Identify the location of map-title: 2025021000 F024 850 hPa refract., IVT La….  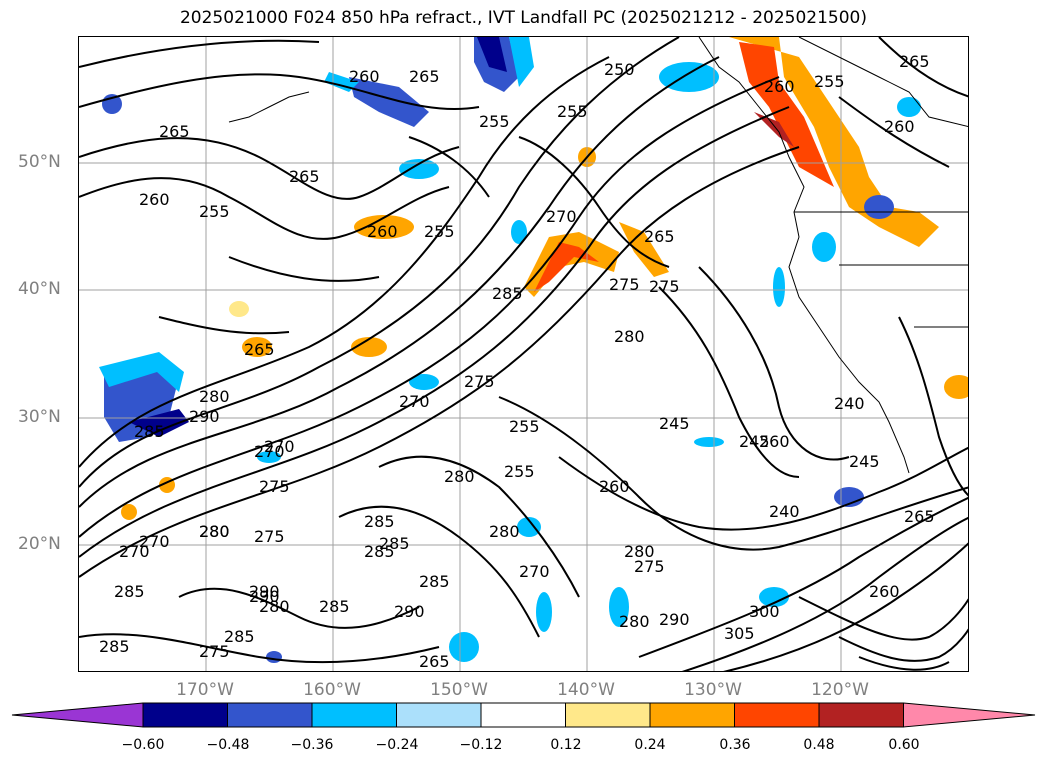
(523, 18).